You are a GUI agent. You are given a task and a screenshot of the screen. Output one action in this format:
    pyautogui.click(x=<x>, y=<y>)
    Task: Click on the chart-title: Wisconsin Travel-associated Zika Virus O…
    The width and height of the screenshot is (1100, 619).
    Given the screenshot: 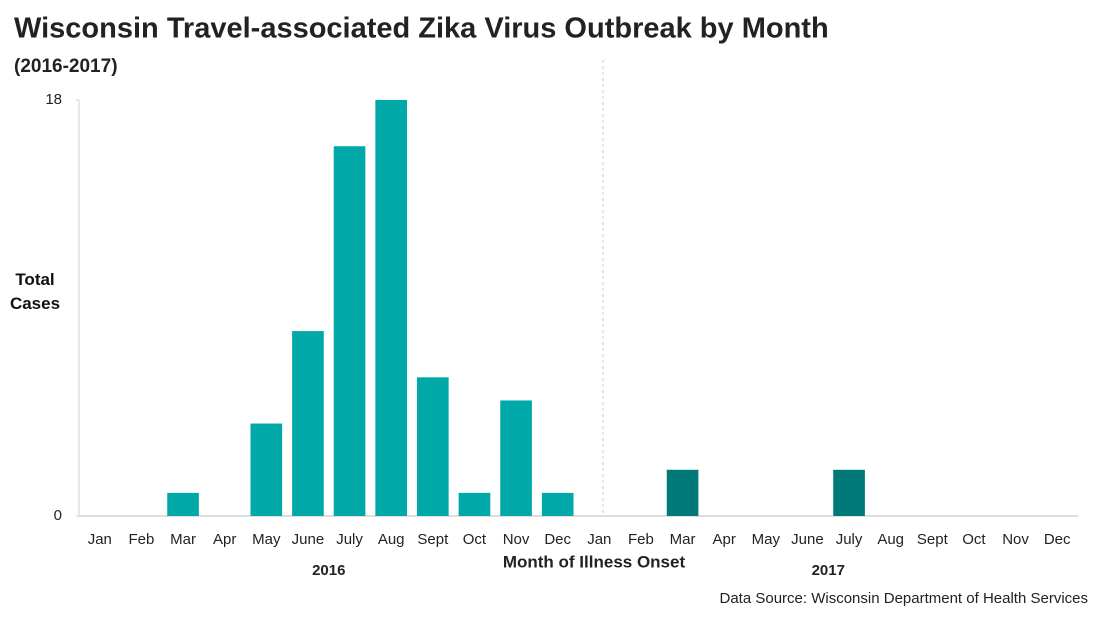 What is the action you would take?
    pyautogui.click(x=421, y=29)
    